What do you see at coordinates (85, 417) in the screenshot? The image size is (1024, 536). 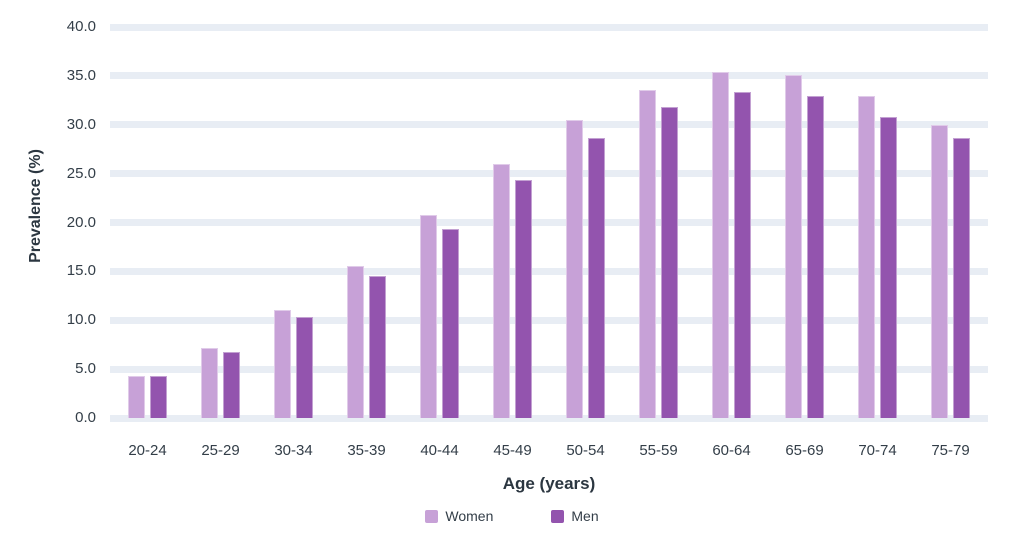 I see `y-tick-label: 0.0` at bounding box center [85, 417].